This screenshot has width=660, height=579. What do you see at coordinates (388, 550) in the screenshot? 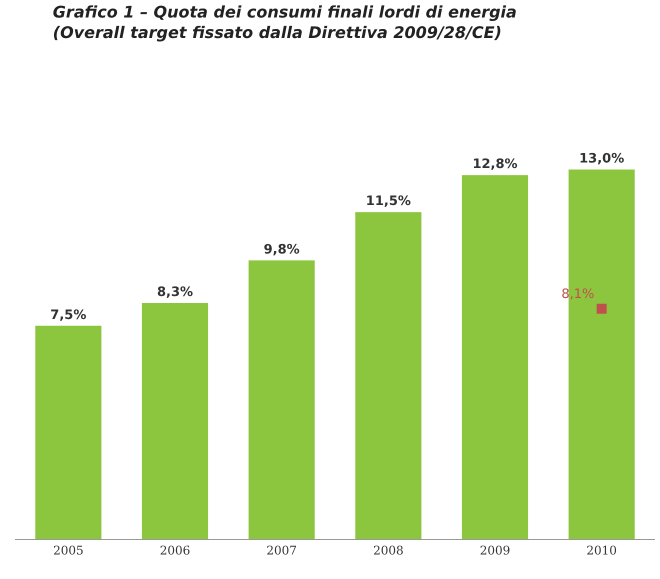
I see `x-tick-label: 2008` at bounding box center [388, 550].